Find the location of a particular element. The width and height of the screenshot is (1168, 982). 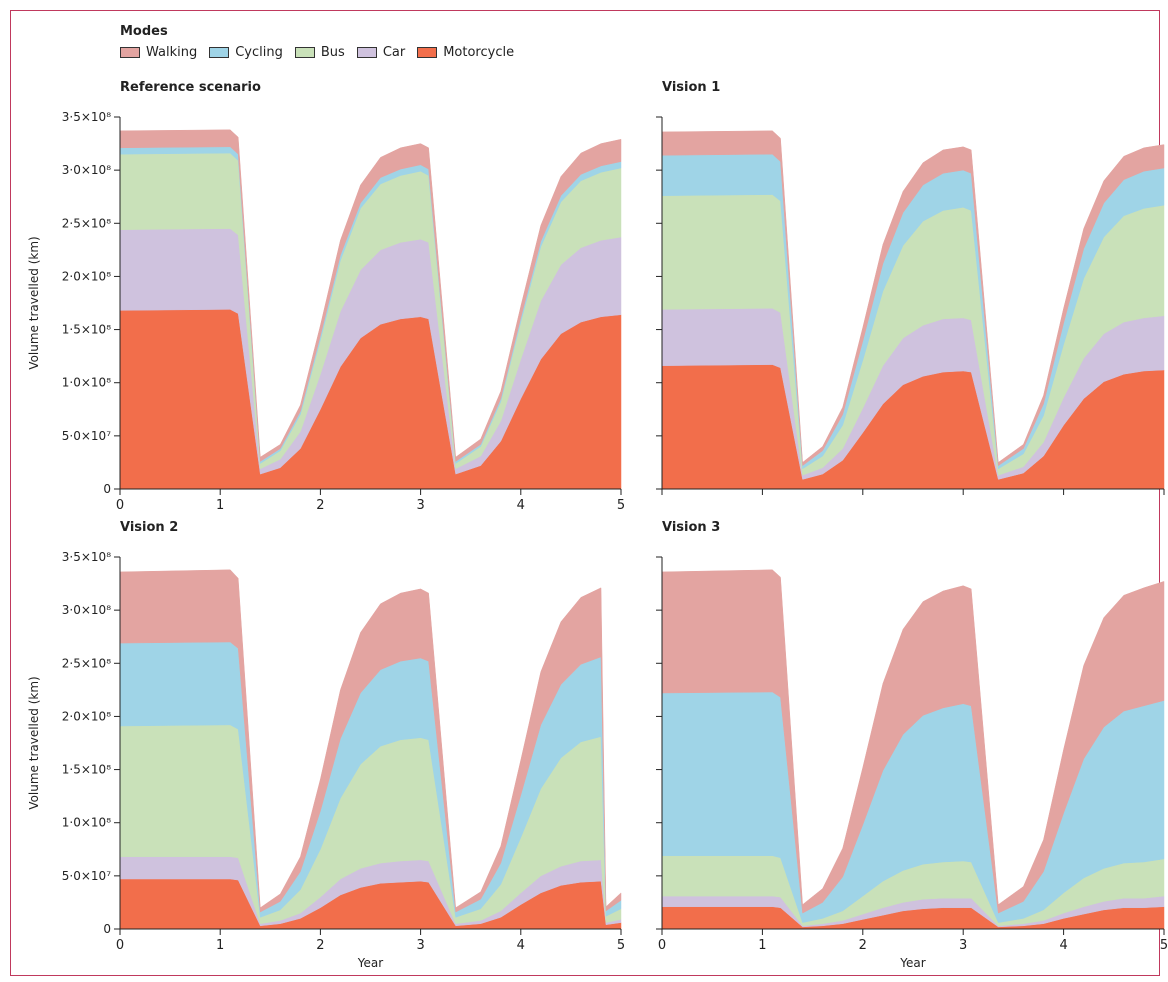

legend-label: Car is located at coordinates (394, 52).